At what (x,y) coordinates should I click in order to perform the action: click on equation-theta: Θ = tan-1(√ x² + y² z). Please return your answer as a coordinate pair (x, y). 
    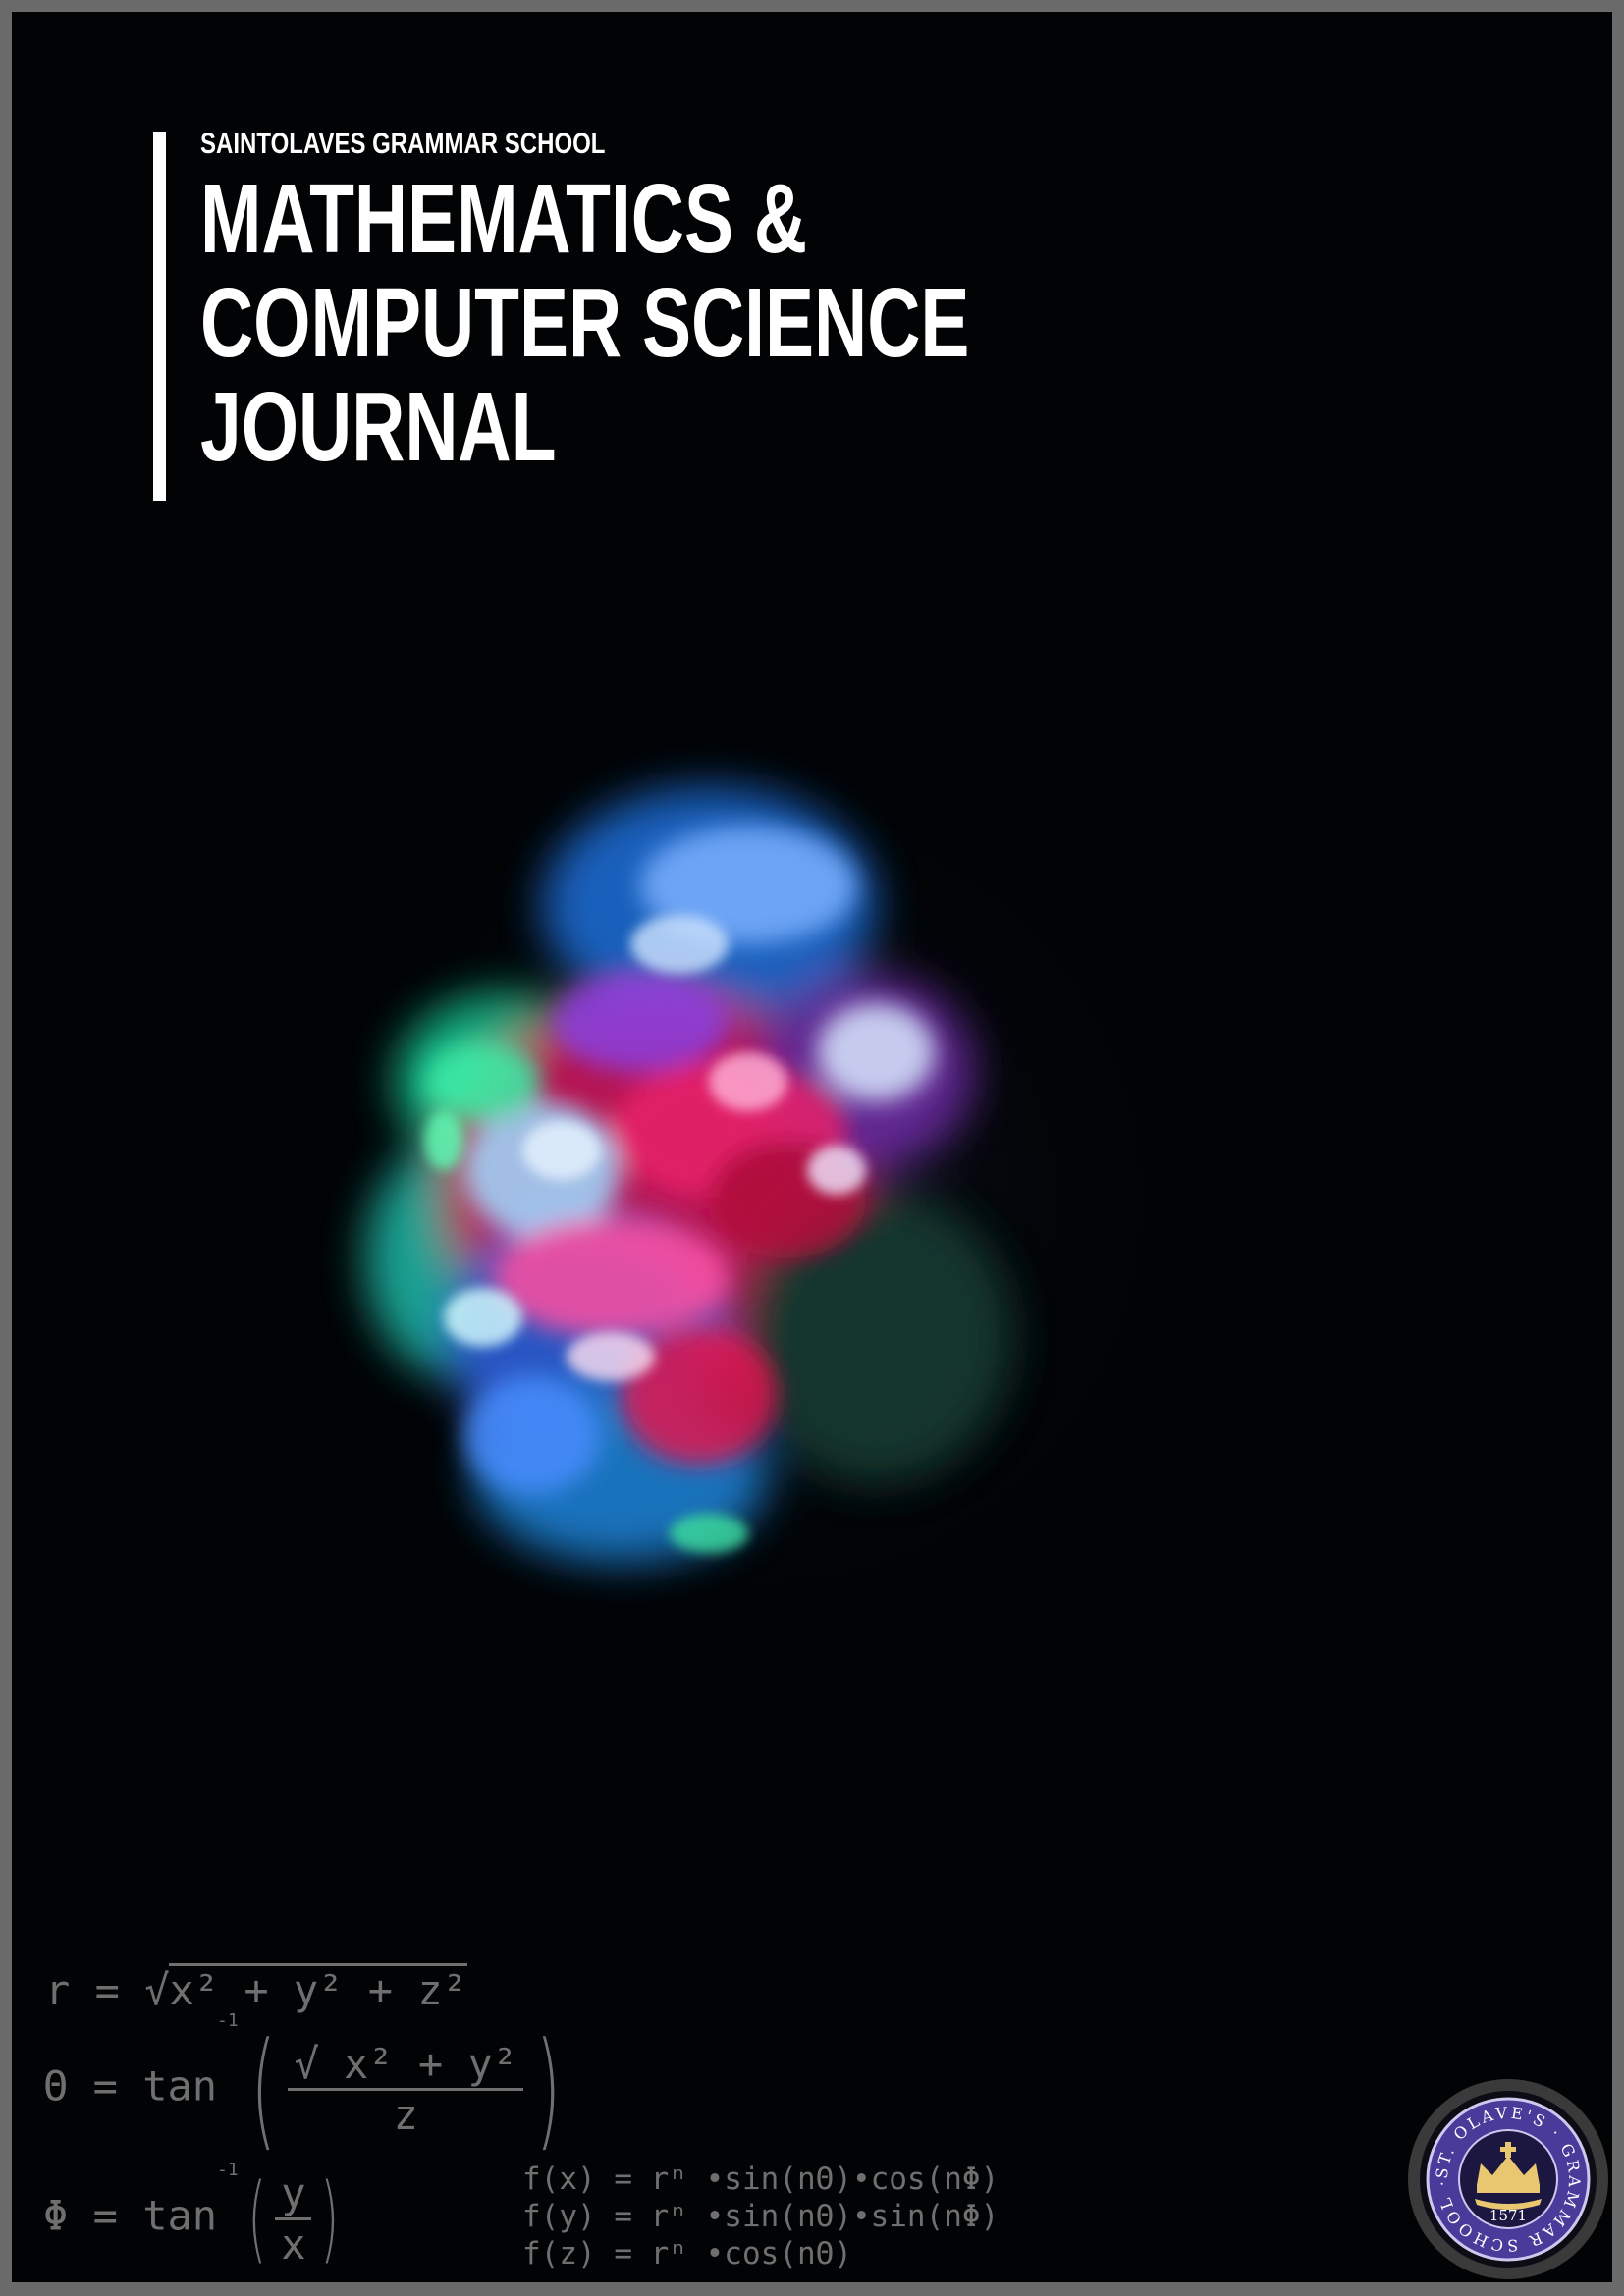
    Looking at the image, I should click on (308, 2086).